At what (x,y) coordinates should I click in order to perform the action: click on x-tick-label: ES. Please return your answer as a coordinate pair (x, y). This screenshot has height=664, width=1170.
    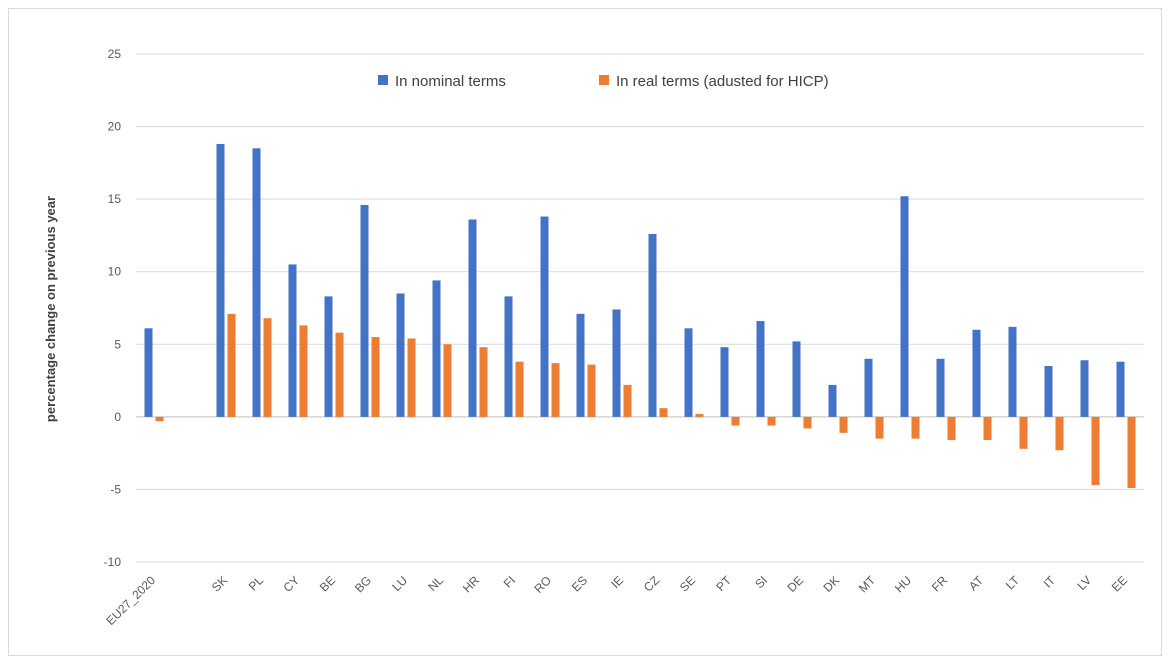
    Looking at the image, I should click on (579, 583).